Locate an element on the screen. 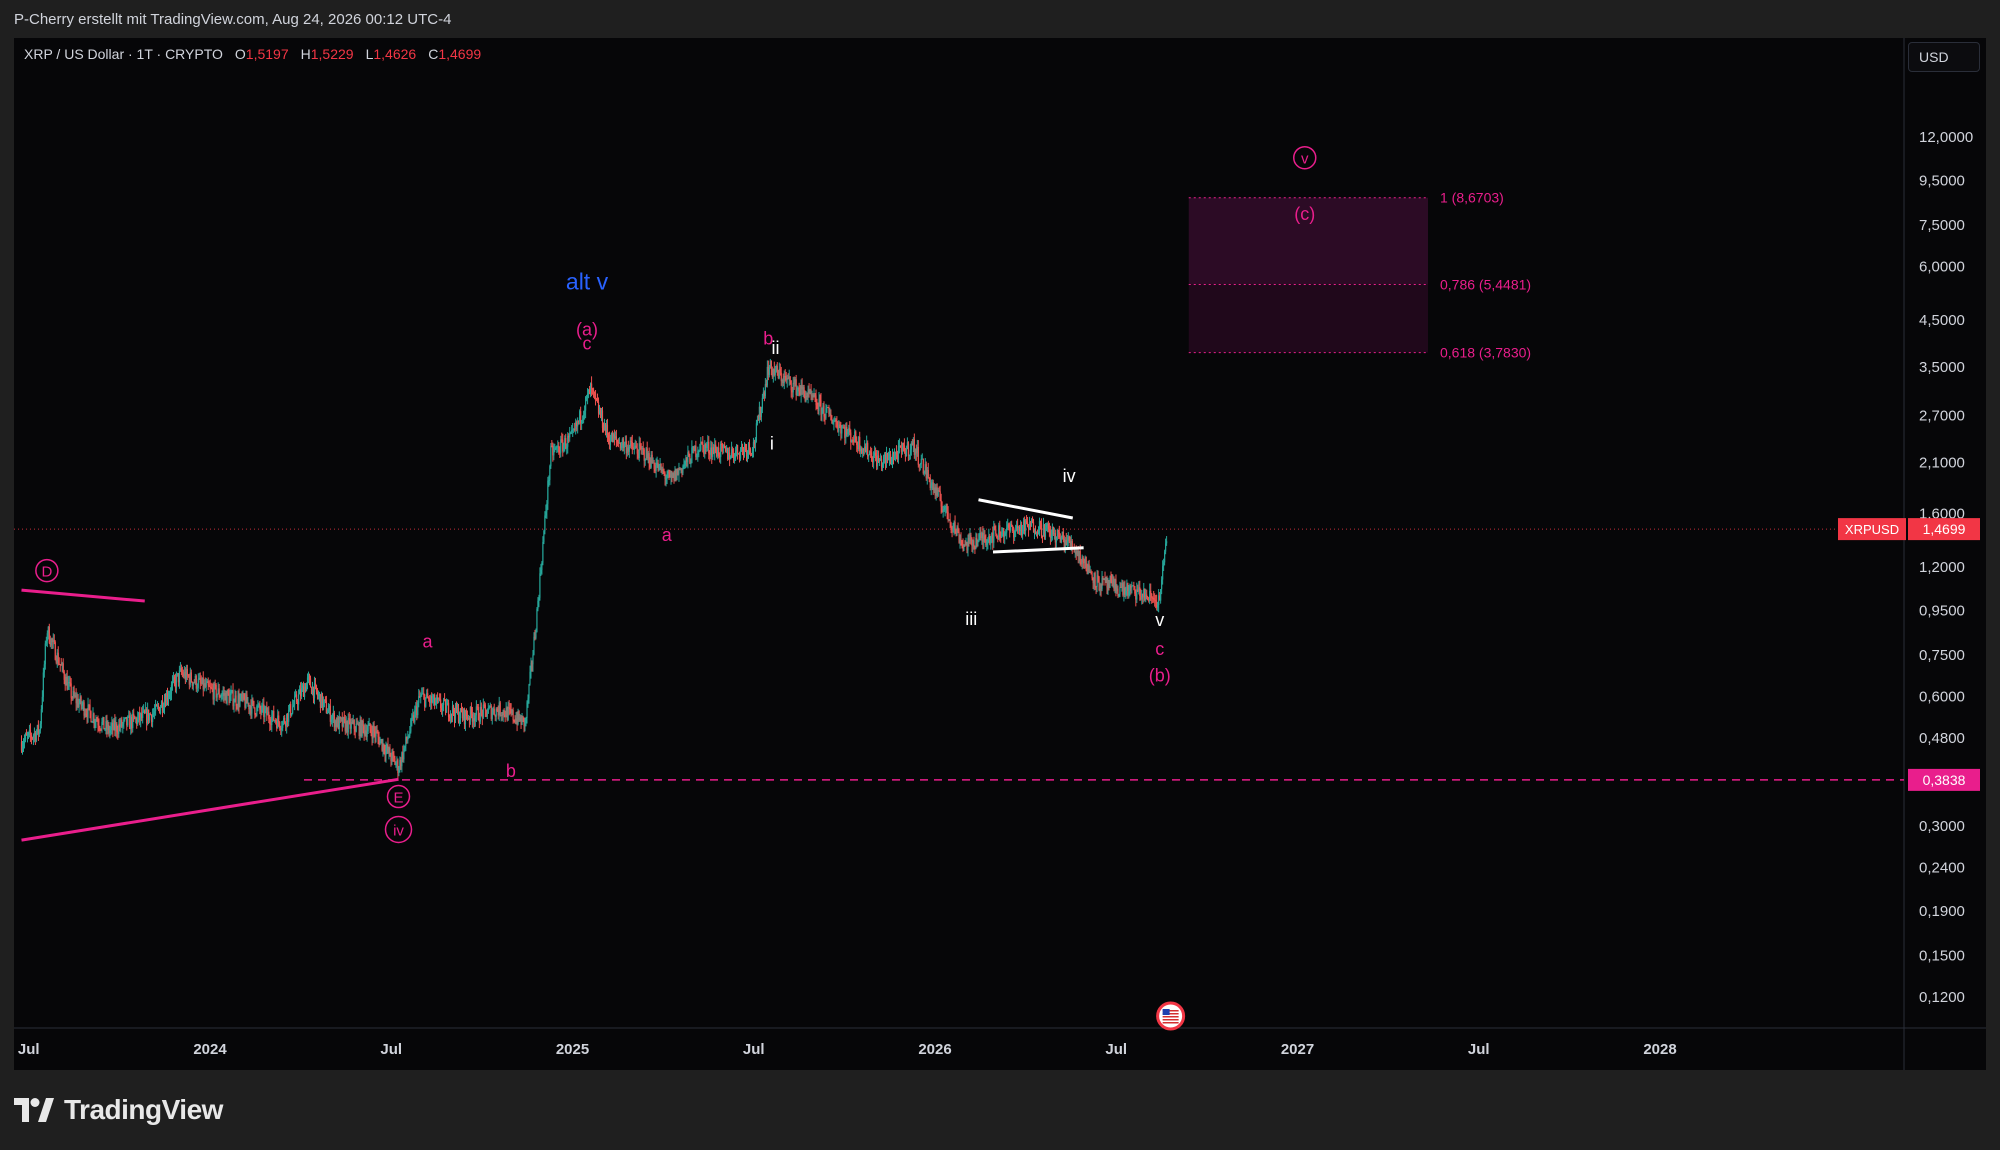 The height and width of the screenshot is (1150, 2000). price-axis-label: 0,2400 is located at coordinates (1942, 868).